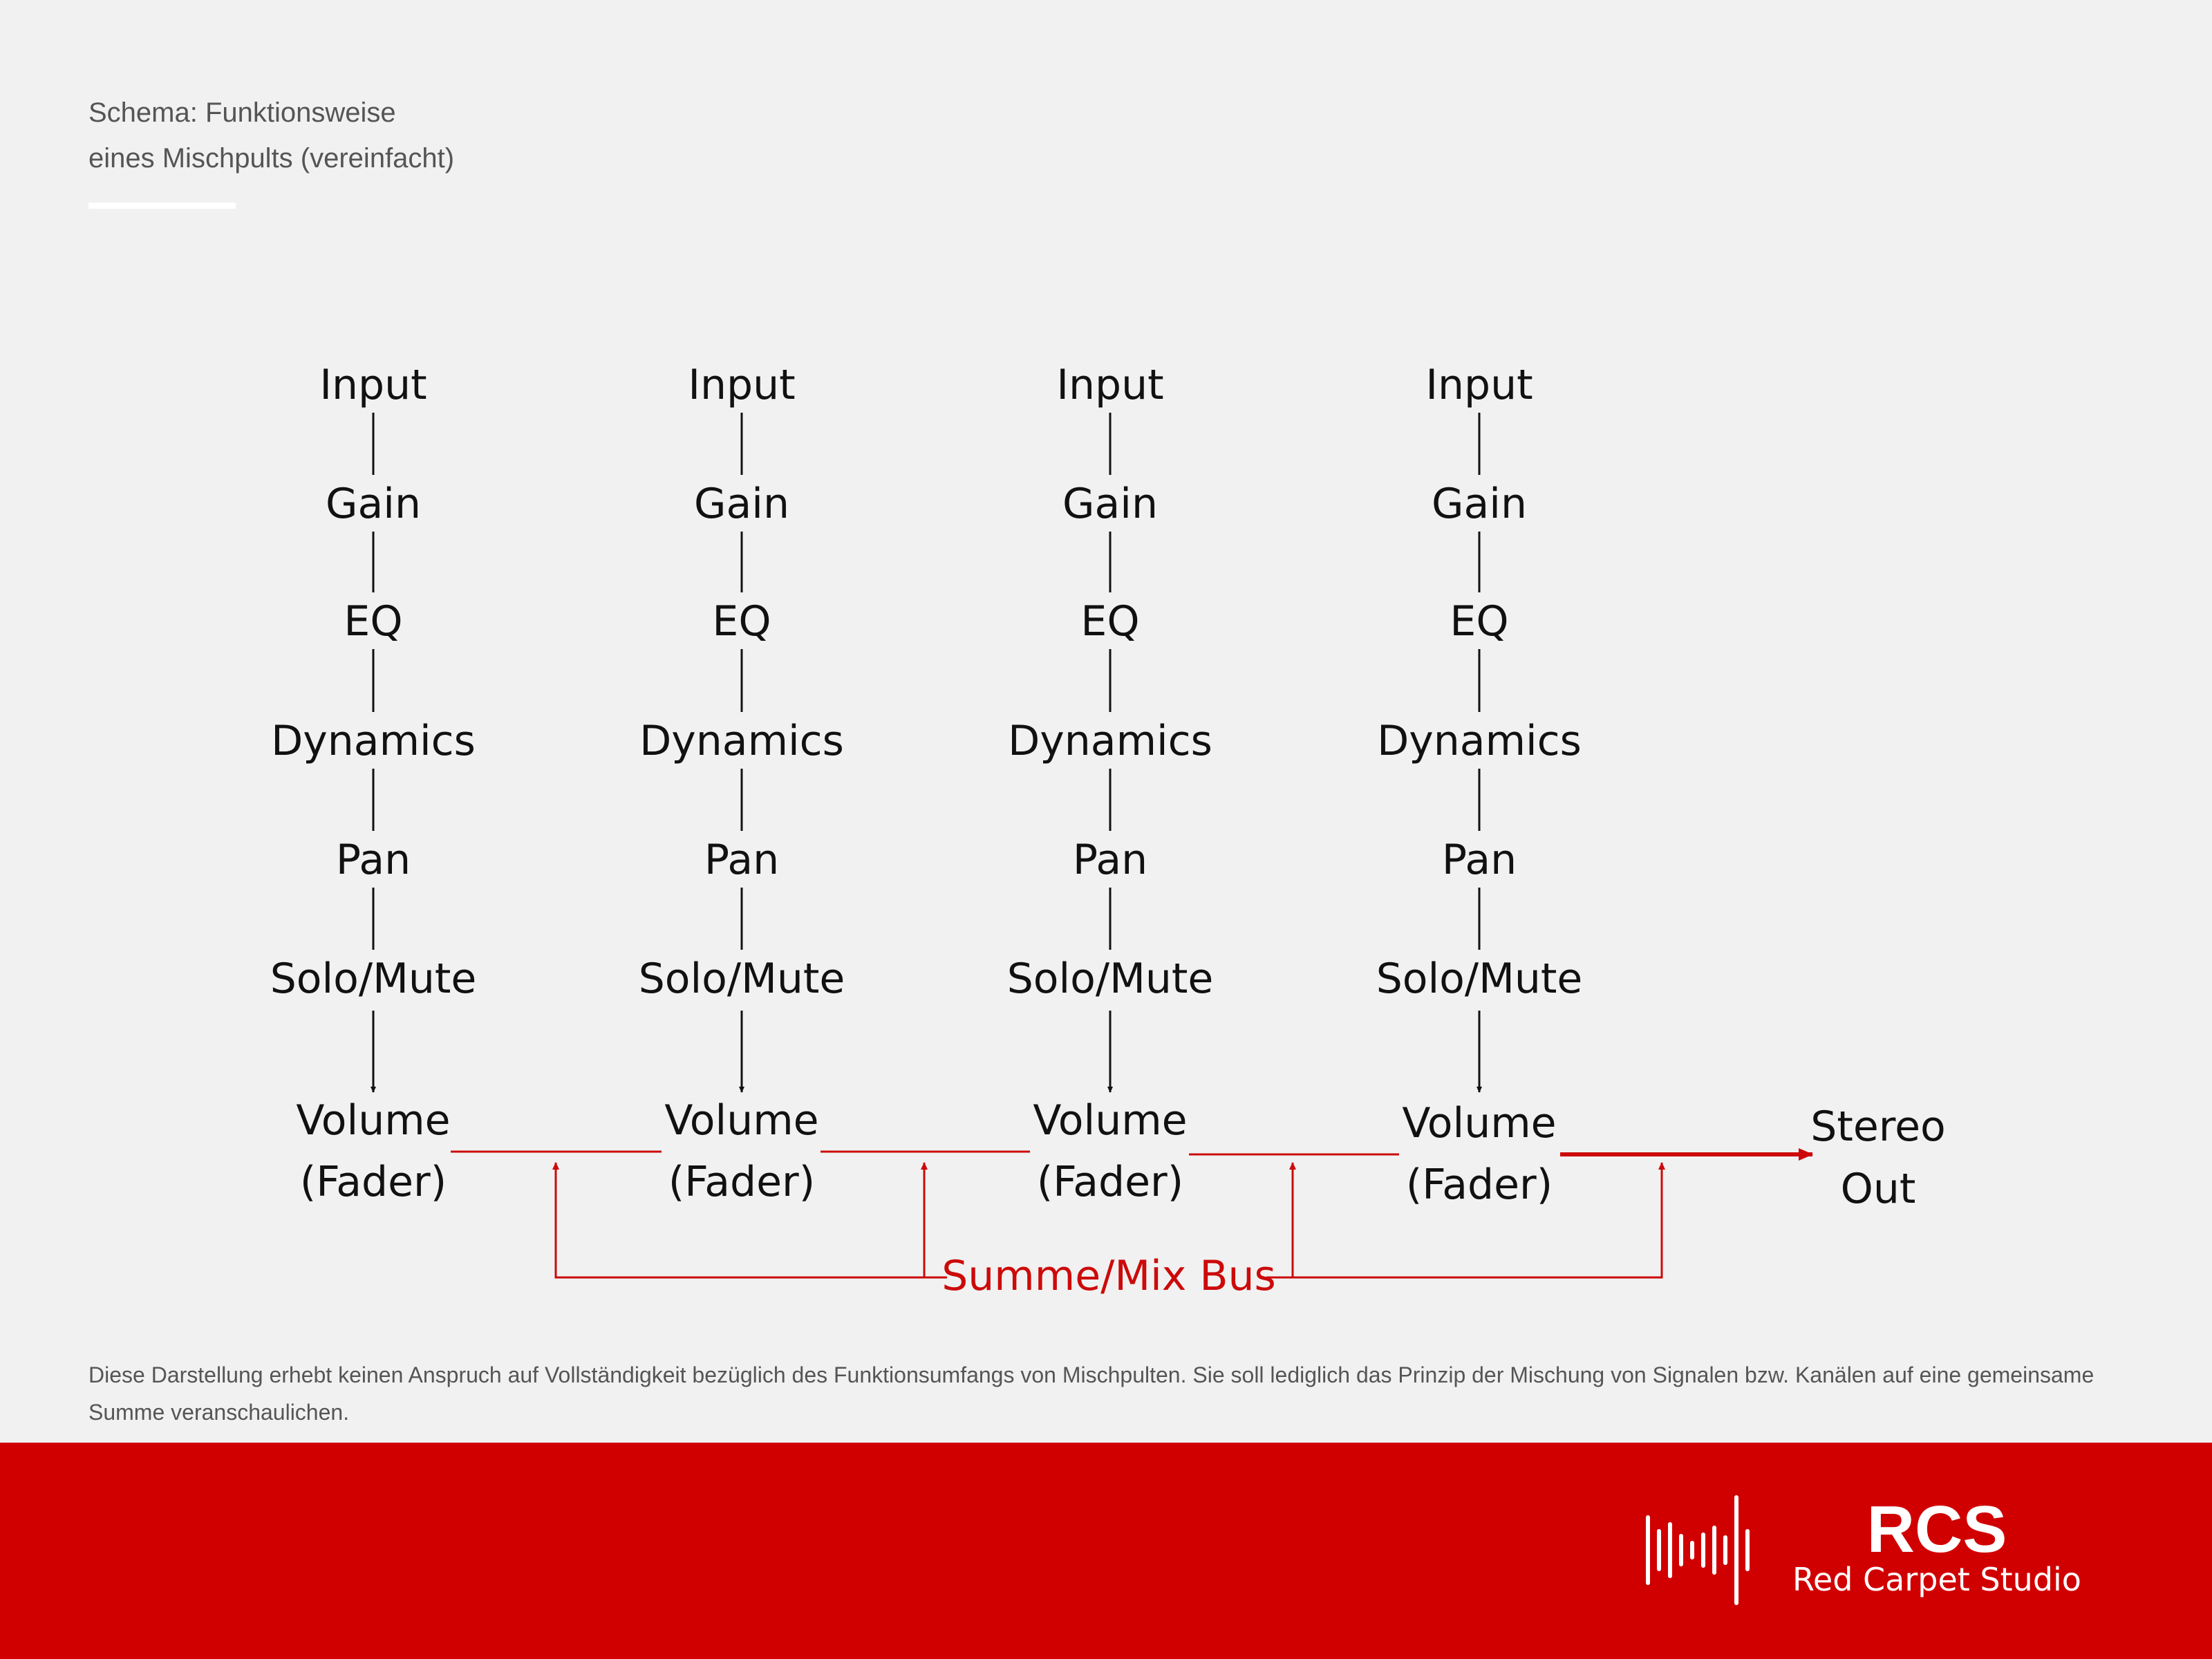 The image size is (2212, 1659). What do you see at coordinates (1878, 1158) in the screenshot?
I see `stereo-out: Stereo Out` at bounding box center [1878, 1158].